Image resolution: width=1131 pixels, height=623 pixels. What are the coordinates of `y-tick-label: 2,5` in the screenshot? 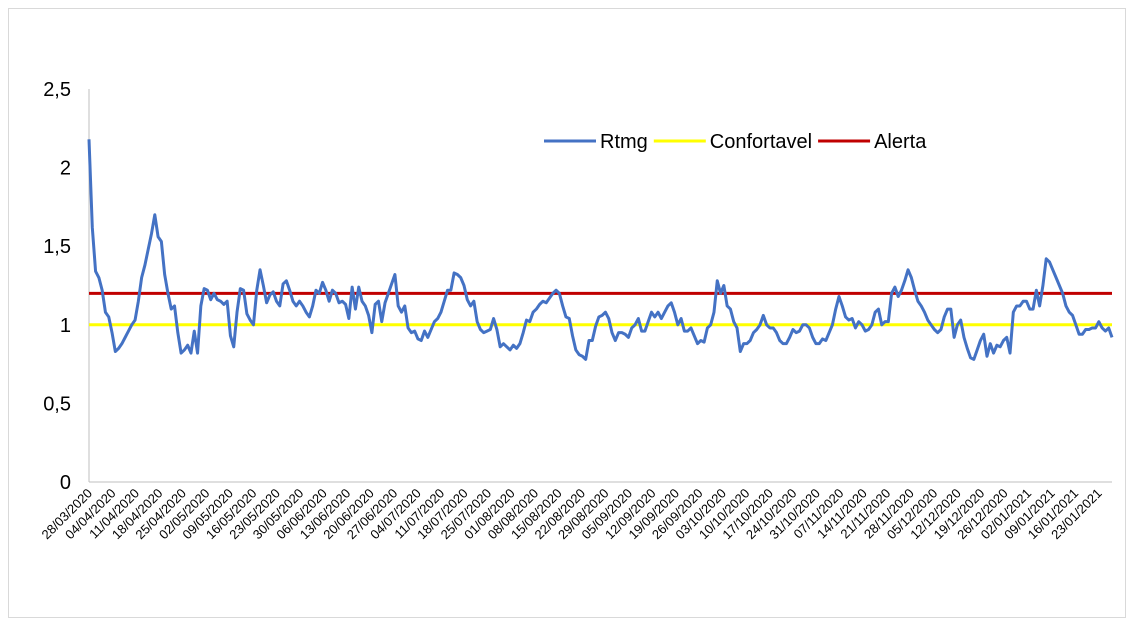 It's located at (57, 90).